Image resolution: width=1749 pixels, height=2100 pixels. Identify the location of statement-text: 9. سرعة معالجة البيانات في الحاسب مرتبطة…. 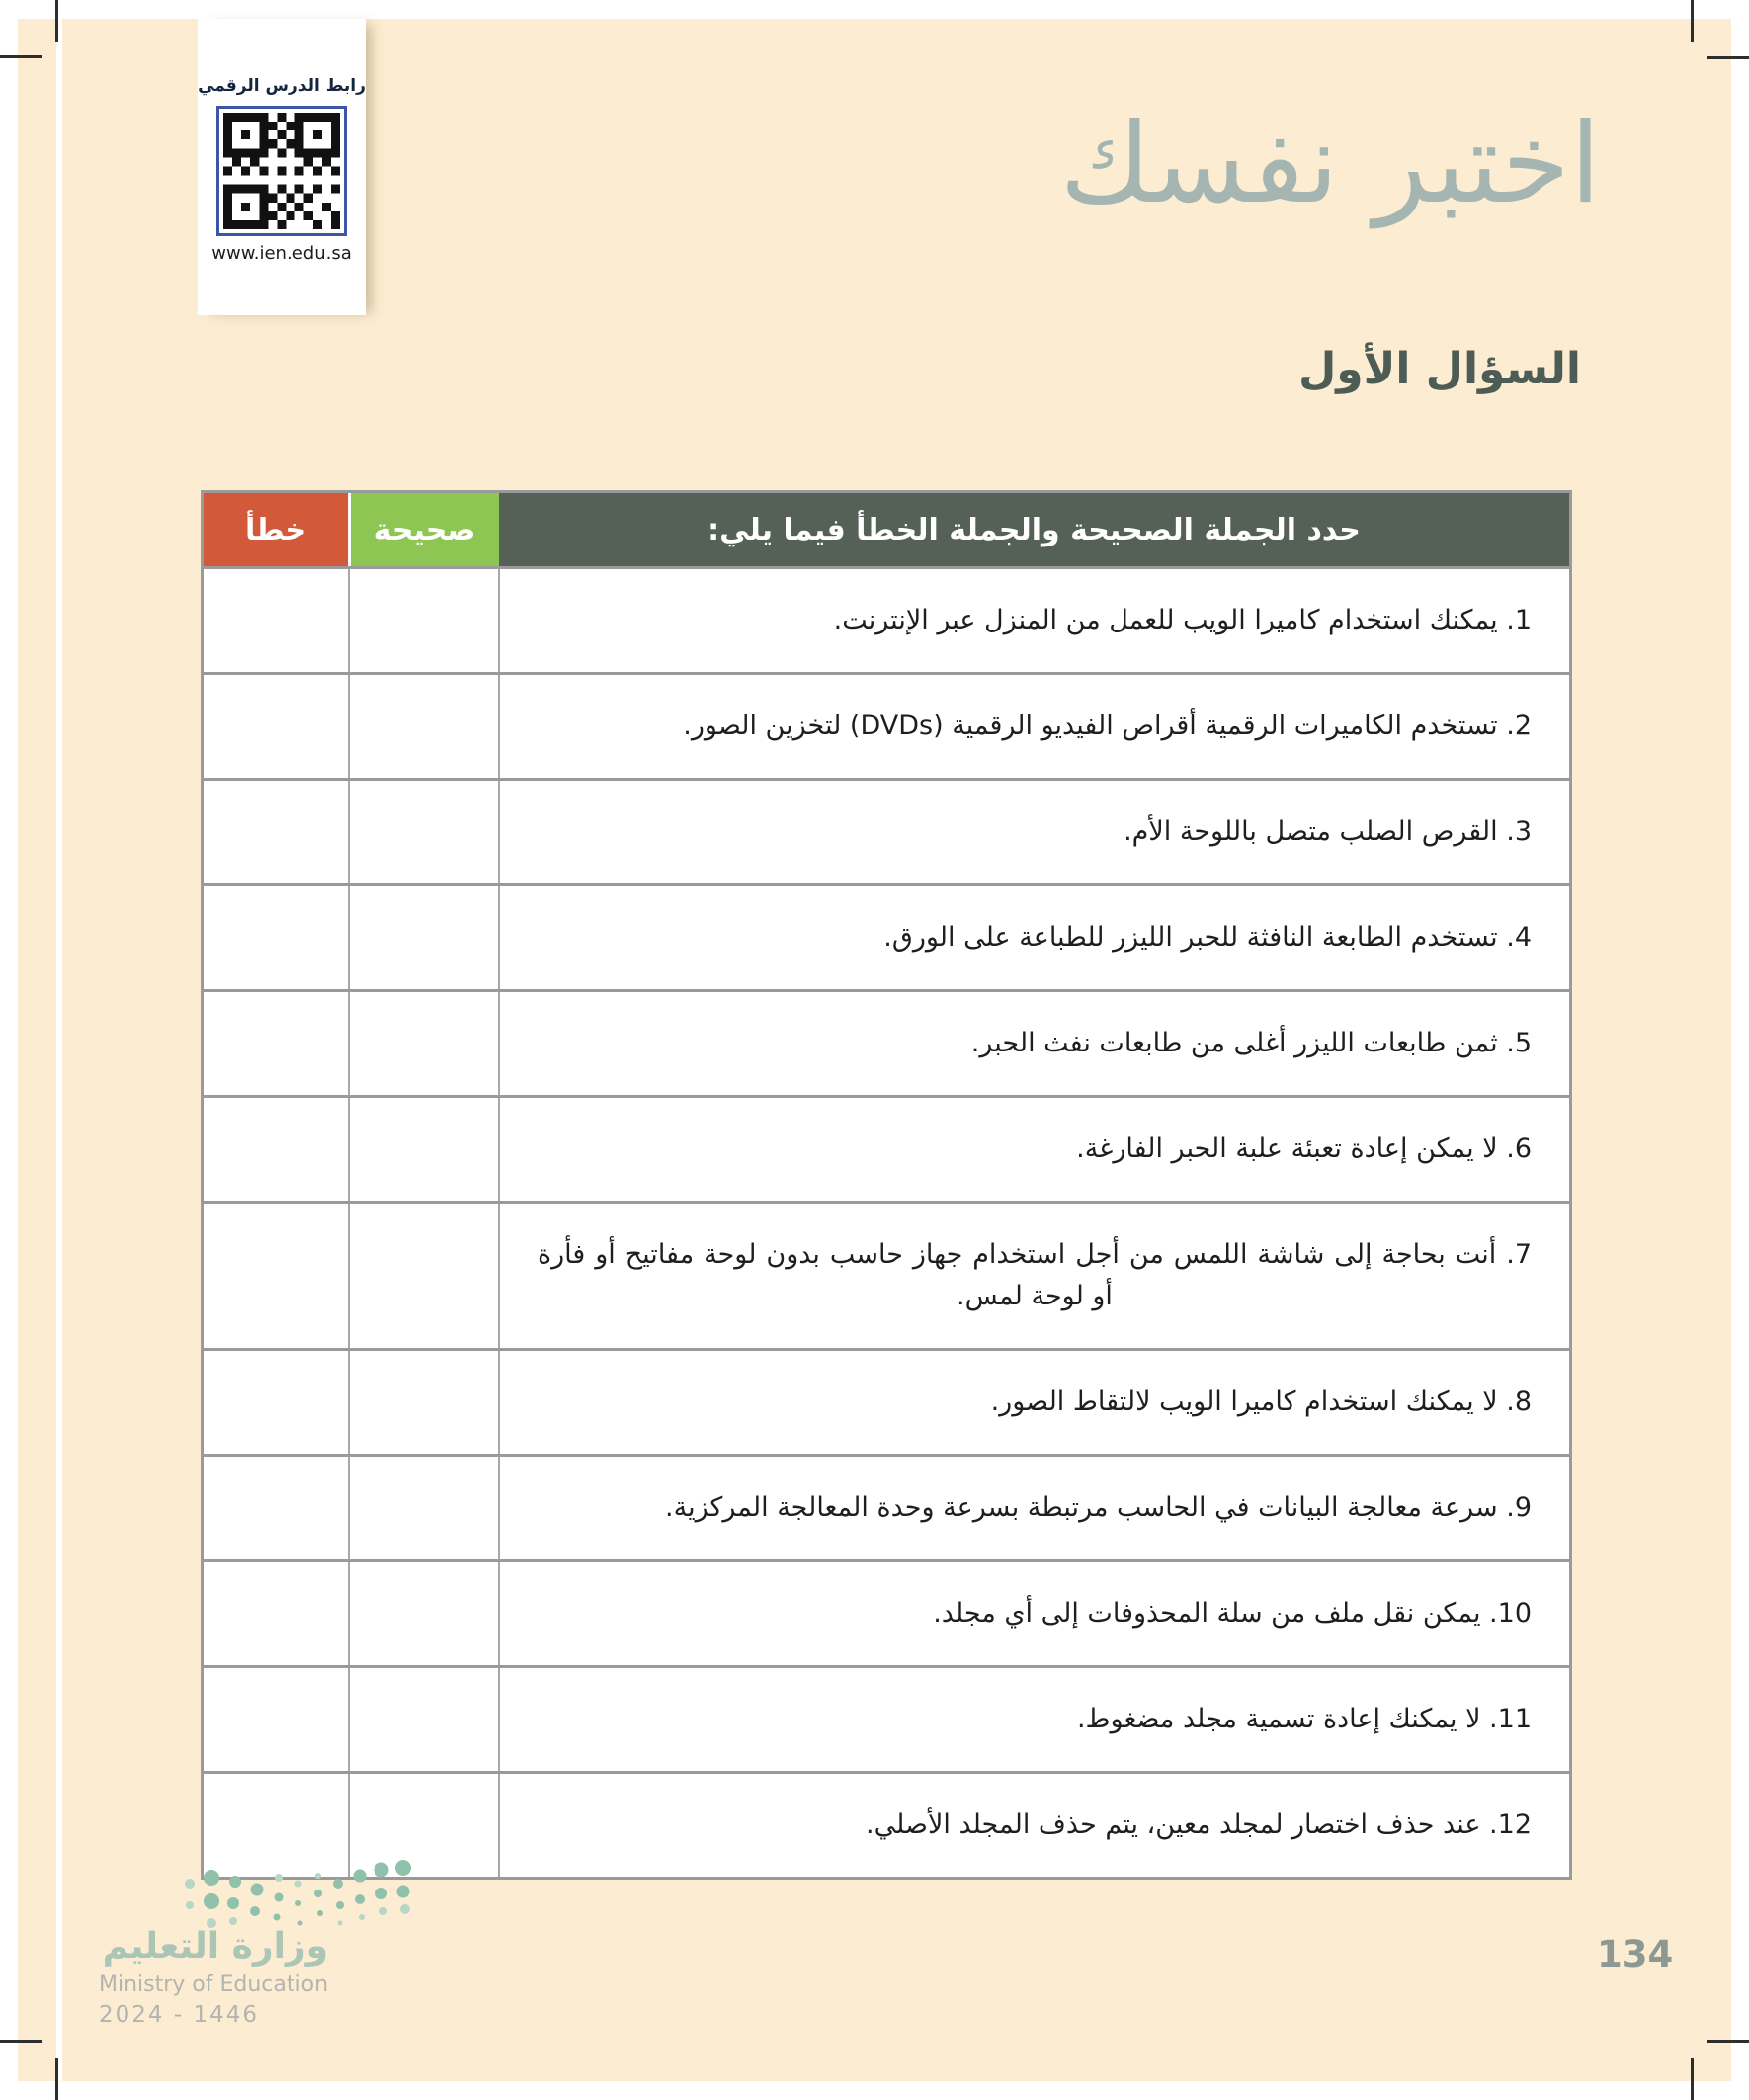
(1098, 1508).